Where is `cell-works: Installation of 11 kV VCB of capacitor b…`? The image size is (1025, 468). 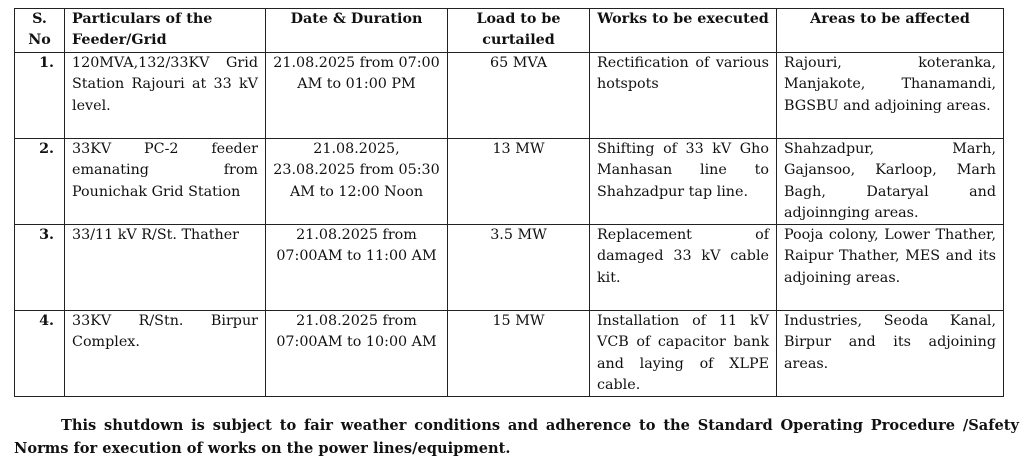
cell-works: Installation of 11 kV VCB of capacitor b… is located at coordinates (683, 354).